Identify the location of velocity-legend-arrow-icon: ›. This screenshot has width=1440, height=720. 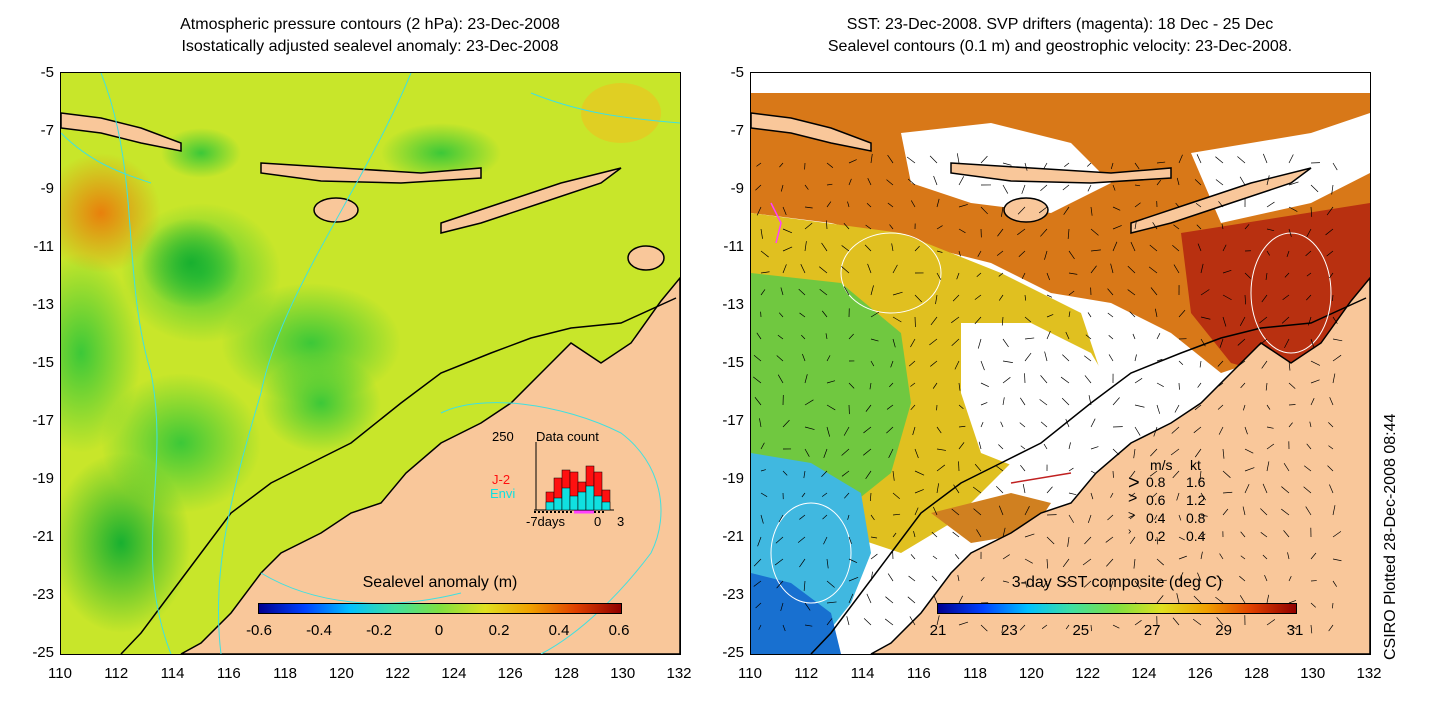
(1130, 531).